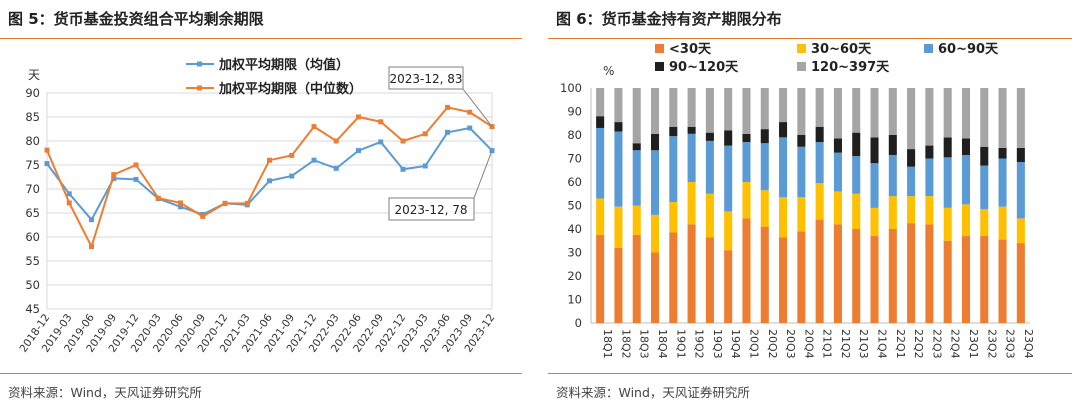 This screenshot has width=1080, height=414. What do you see at coordinates (669, 19) in the screenshot?
I see `chart-title-right: 图 6：货币基金持有资产期限分布` at bounding box center [669, 19].